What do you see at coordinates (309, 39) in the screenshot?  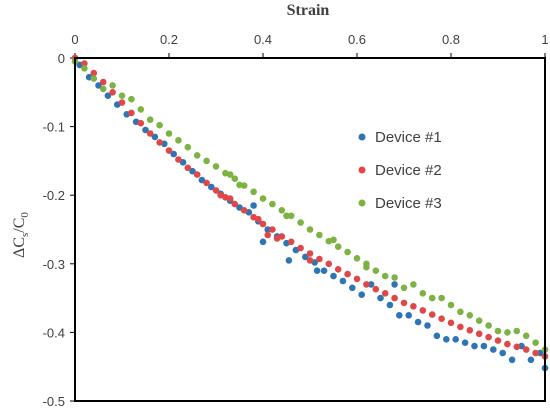 I see `x-tick-labels: 0 0.2 0.4 0.6 0.8 1` at bounding box center [309, 39].